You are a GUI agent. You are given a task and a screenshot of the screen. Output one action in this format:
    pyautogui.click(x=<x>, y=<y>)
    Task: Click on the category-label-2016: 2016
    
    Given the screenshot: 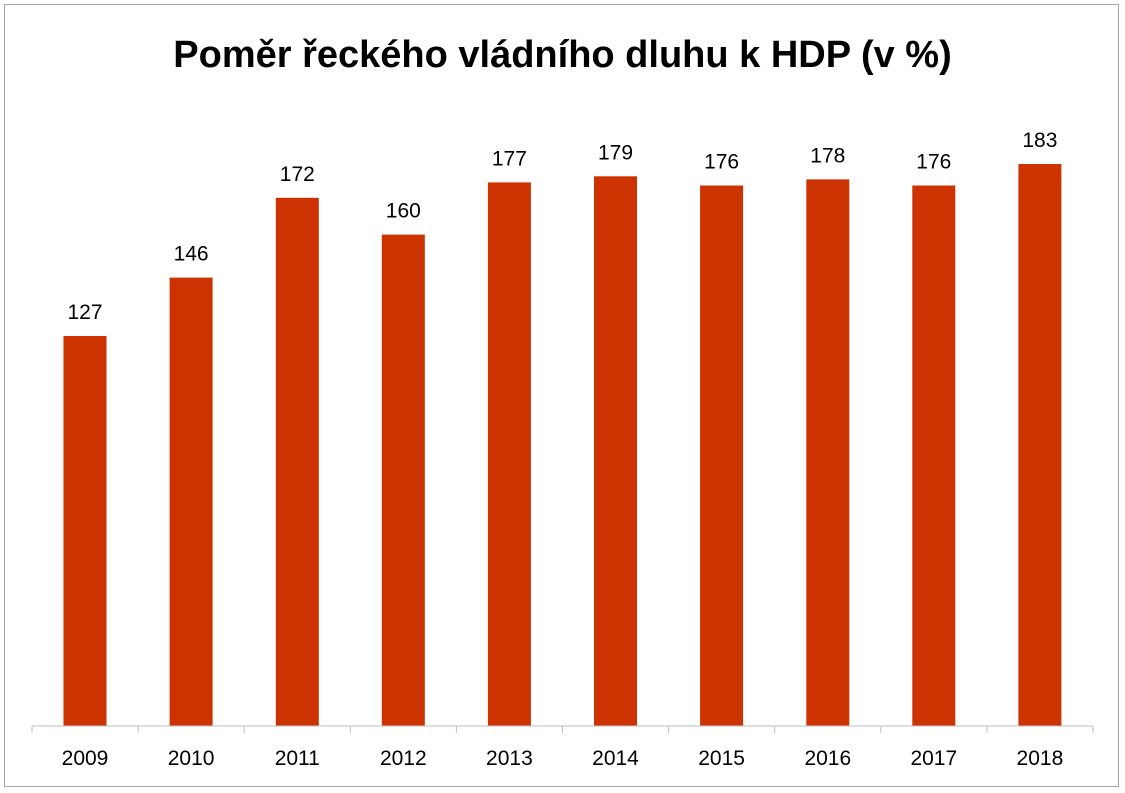 What is the action you would take?
    pyautogui.click(x=827, y=758)
    